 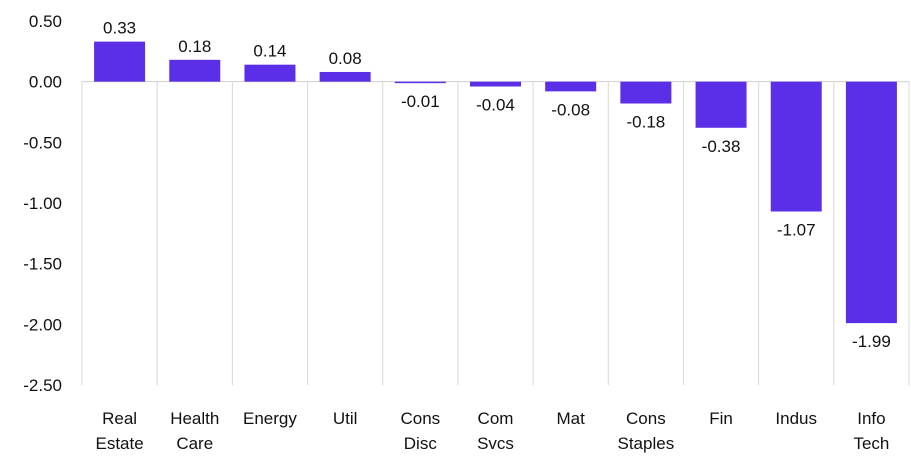 I want to click on y-tick-label: -1.00, so click(x=42, y=203).